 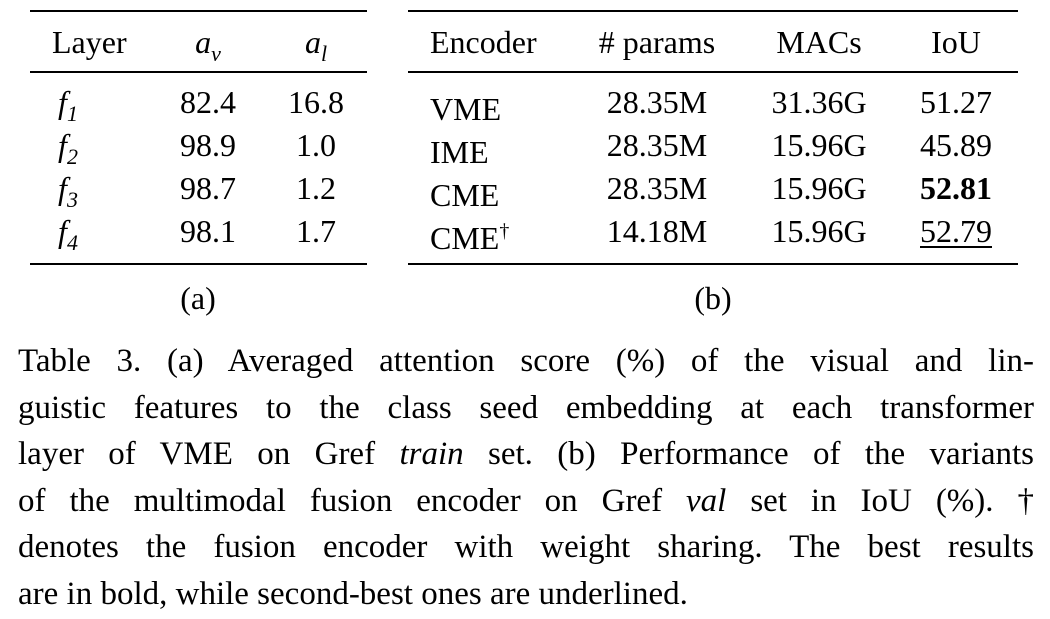 What do you see at coordinates (459, 152) in the screenshot?
I see `table-b-row-encoder: IME` at bounding box center [459, 152].